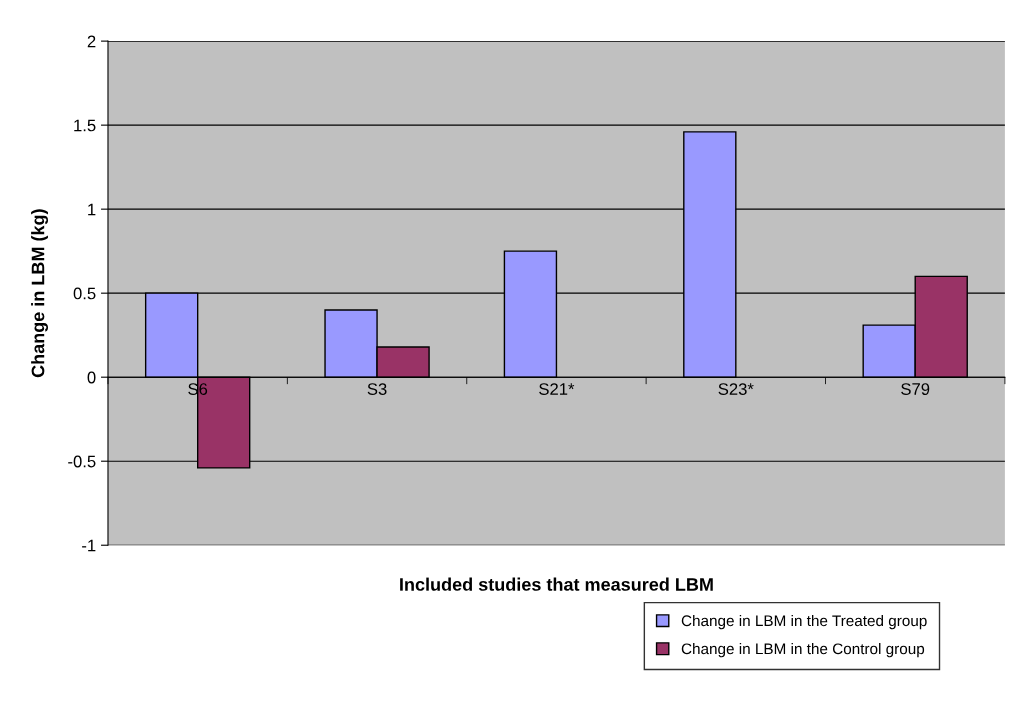  Describe the element at coordinates (915, 389) in the screenshot. I see `x-tick-label: S79` at that location.